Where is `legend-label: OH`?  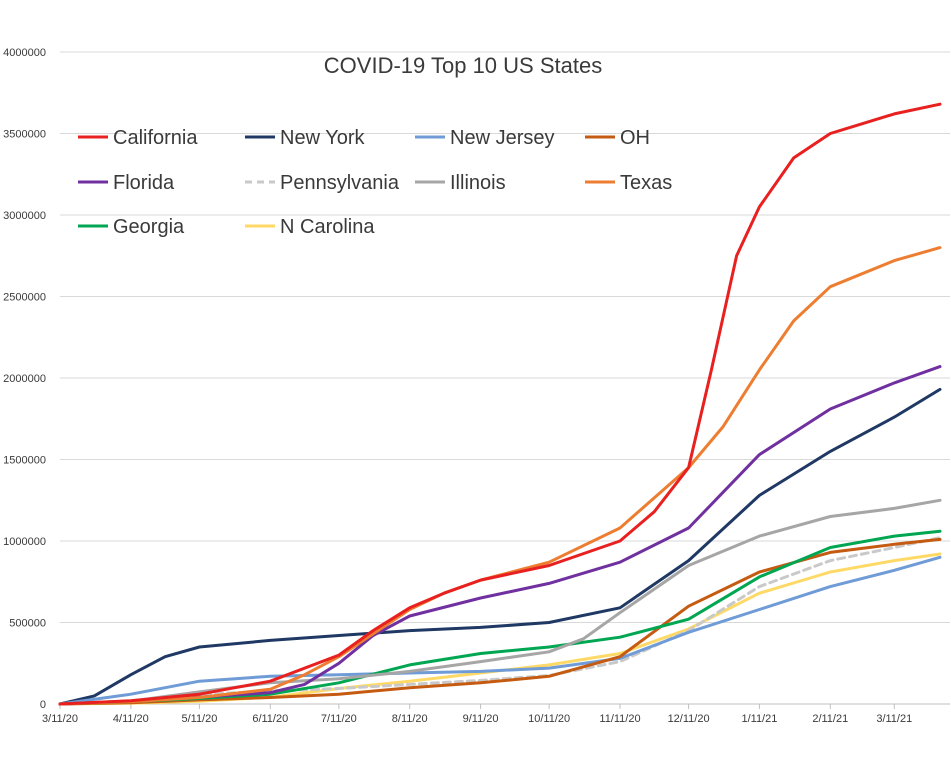 legend-label: OH is located at coordinates (635, 138).